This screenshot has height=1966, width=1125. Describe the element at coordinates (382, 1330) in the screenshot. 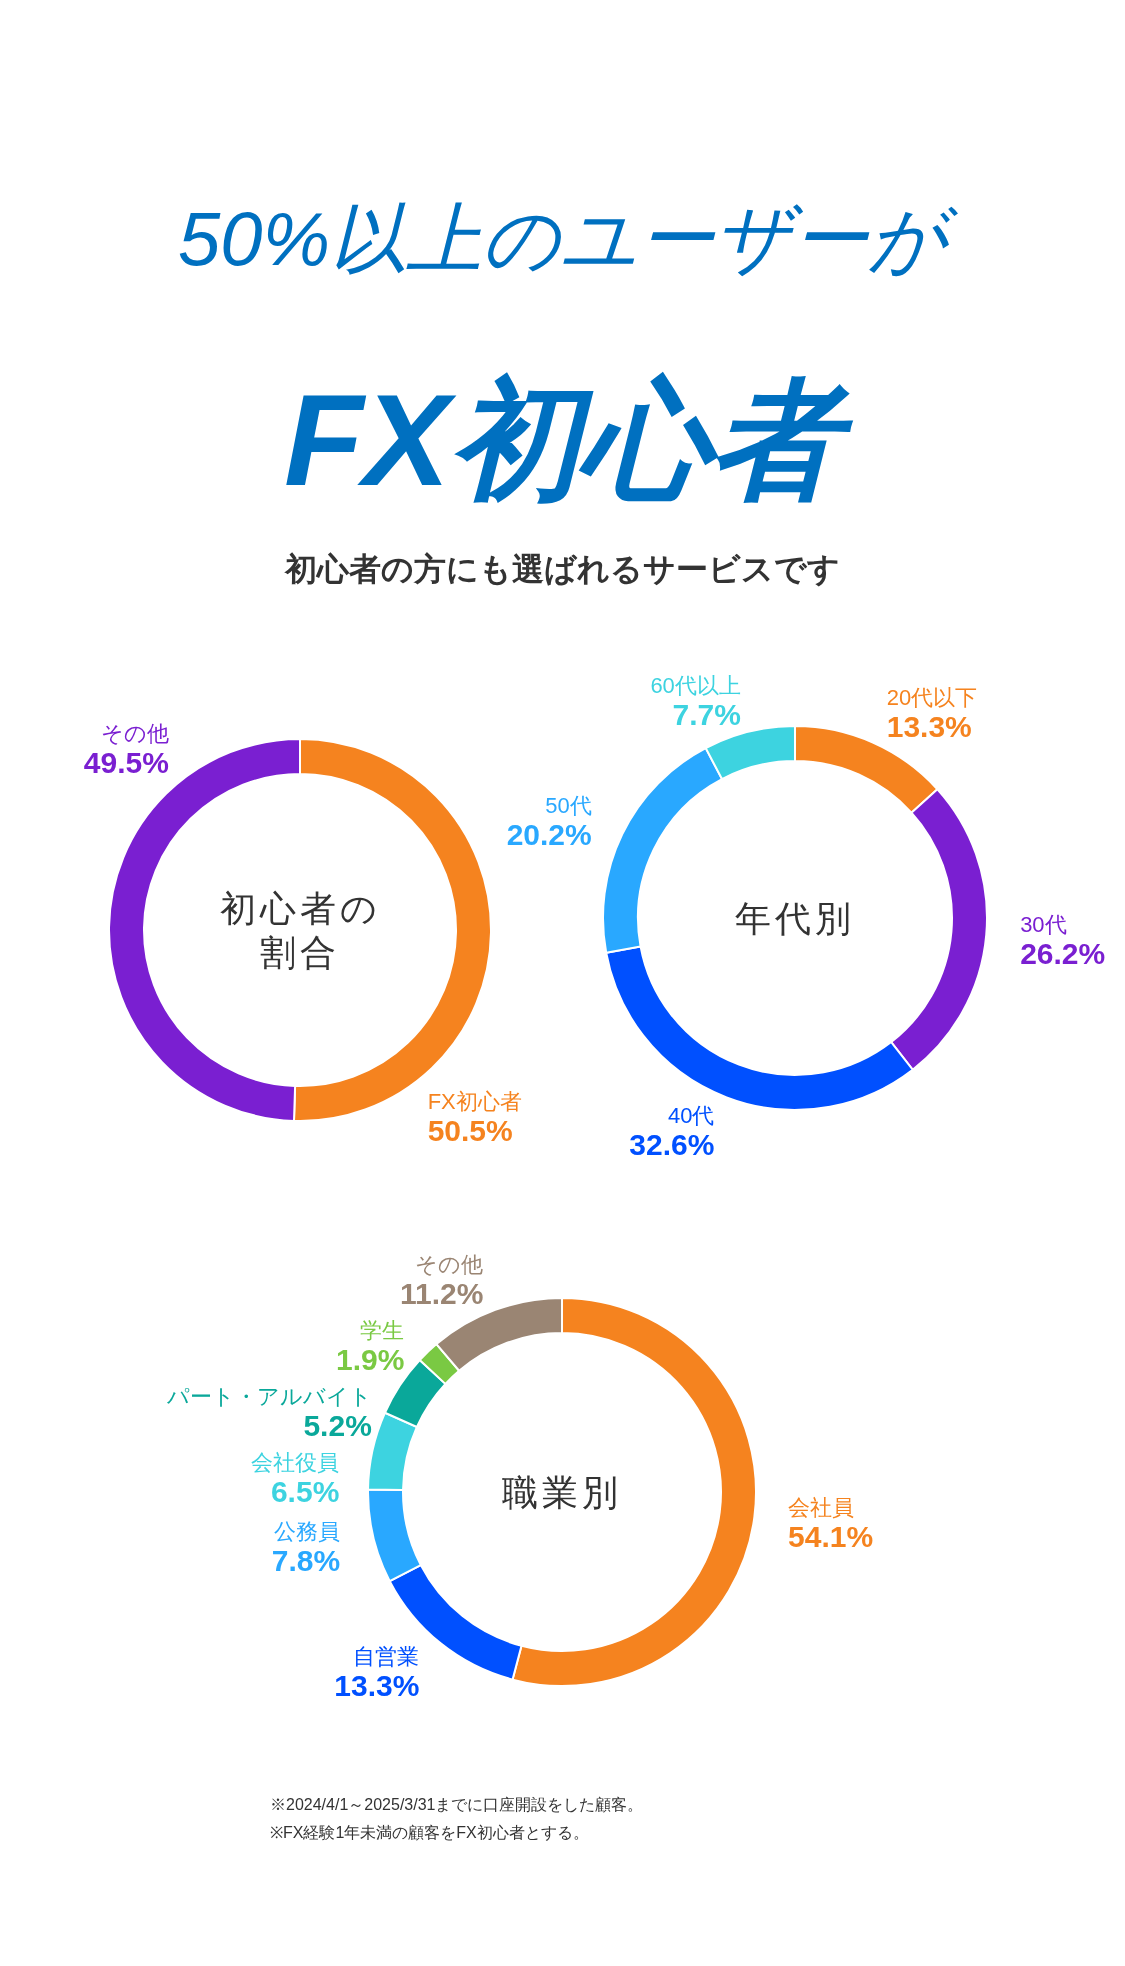

I see `slice-label: 学生` at that location.